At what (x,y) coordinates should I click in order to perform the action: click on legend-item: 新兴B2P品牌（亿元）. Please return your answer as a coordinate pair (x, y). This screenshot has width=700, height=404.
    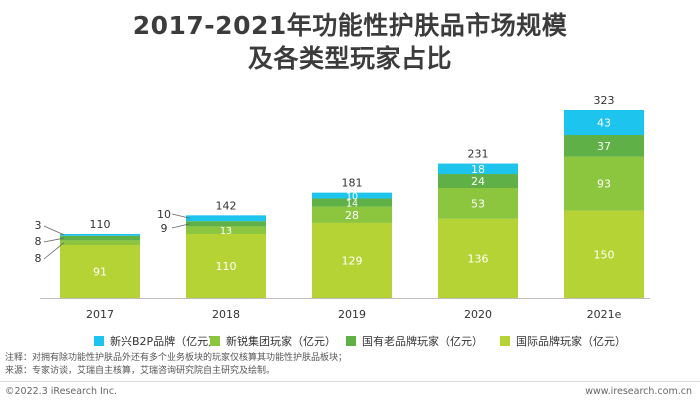
    Looking at the image, I should click on (156, 341).